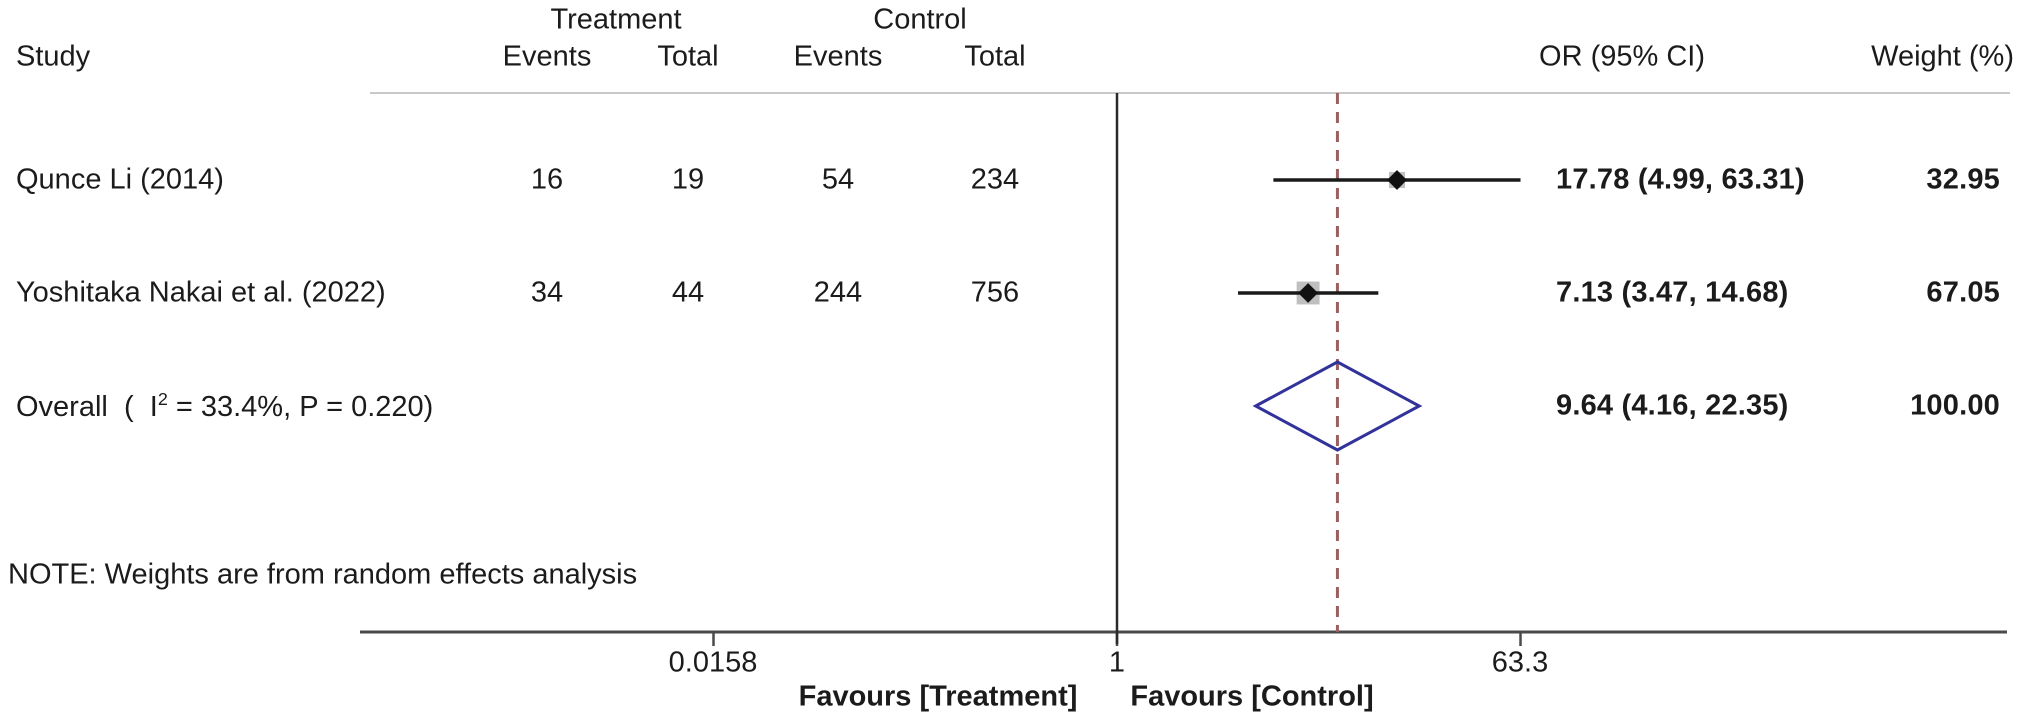 This screenshot has height=726, width=2032. Describe the element at coordinates (995, 56) in the screenshot. I see `column-header-c-total: Total` at that location.